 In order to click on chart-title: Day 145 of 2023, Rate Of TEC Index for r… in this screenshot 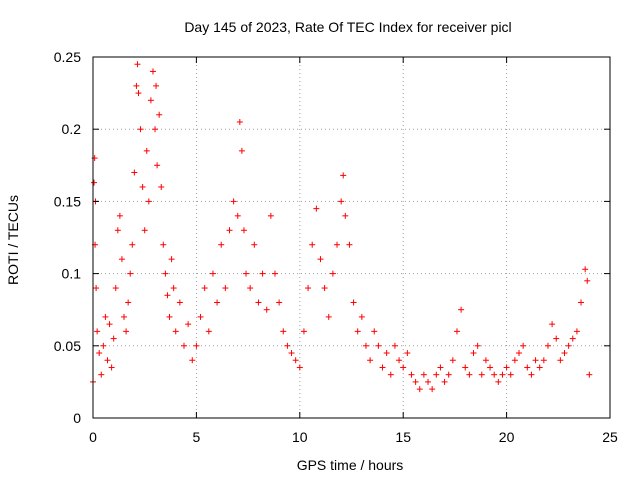, I will do `click(347, 27)`.